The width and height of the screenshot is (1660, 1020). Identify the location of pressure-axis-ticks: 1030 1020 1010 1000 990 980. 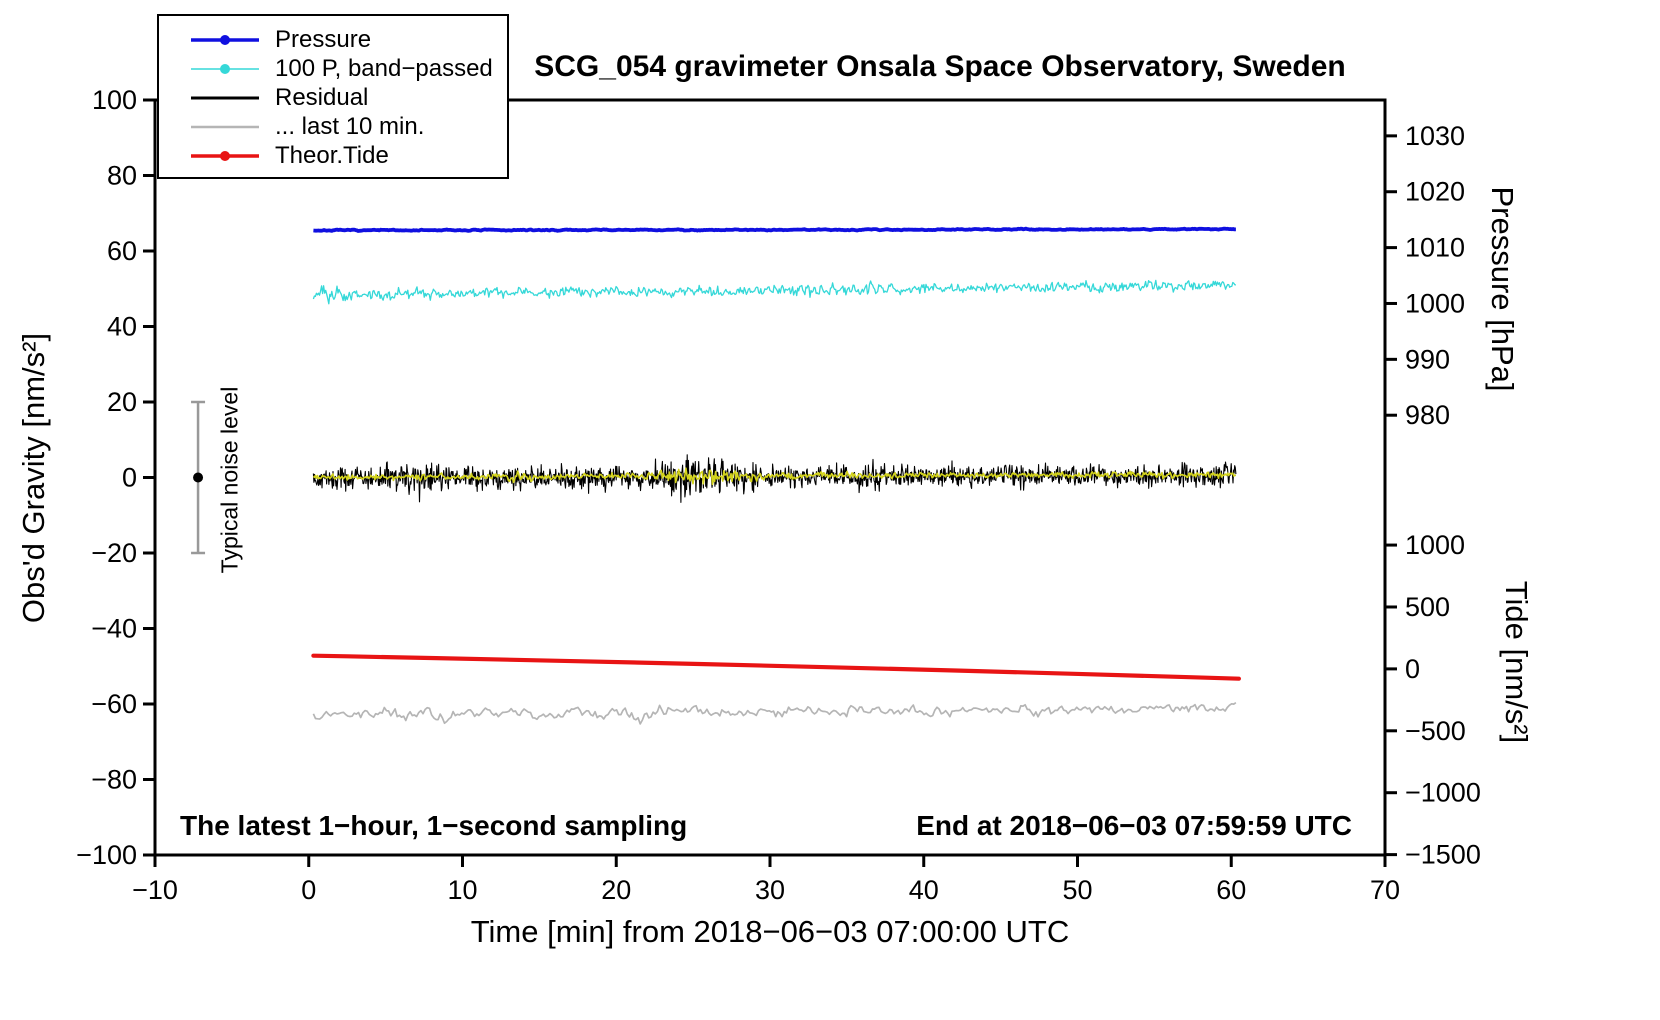
(1425, 275).